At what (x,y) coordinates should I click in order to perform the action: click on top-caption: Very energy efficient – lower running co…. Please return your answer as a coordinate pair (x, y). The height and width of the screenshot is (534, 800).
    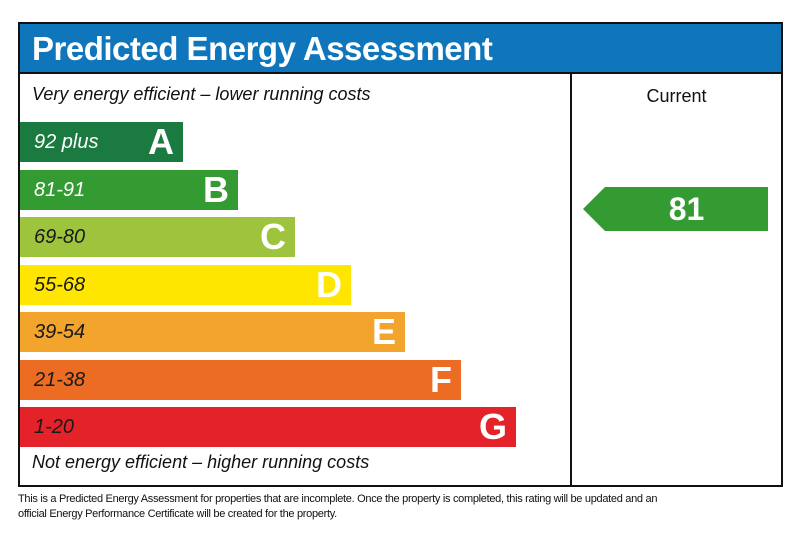
    Looking at the image, I should click on (201, 94).